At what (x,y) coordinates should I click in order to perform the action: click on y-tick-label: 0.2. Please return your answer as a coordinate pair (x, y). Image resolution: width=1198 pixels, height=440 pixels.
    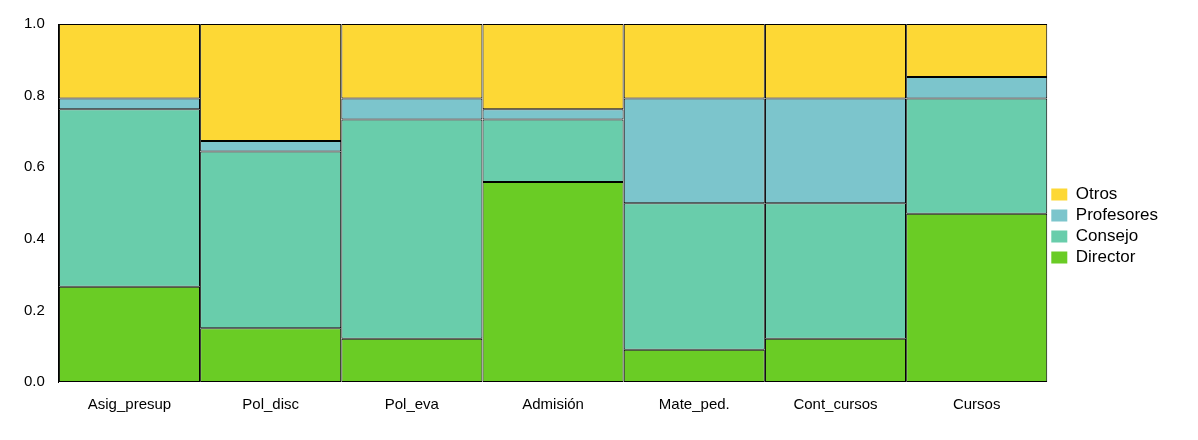
    Looking at the image, I should click on (34, 309).